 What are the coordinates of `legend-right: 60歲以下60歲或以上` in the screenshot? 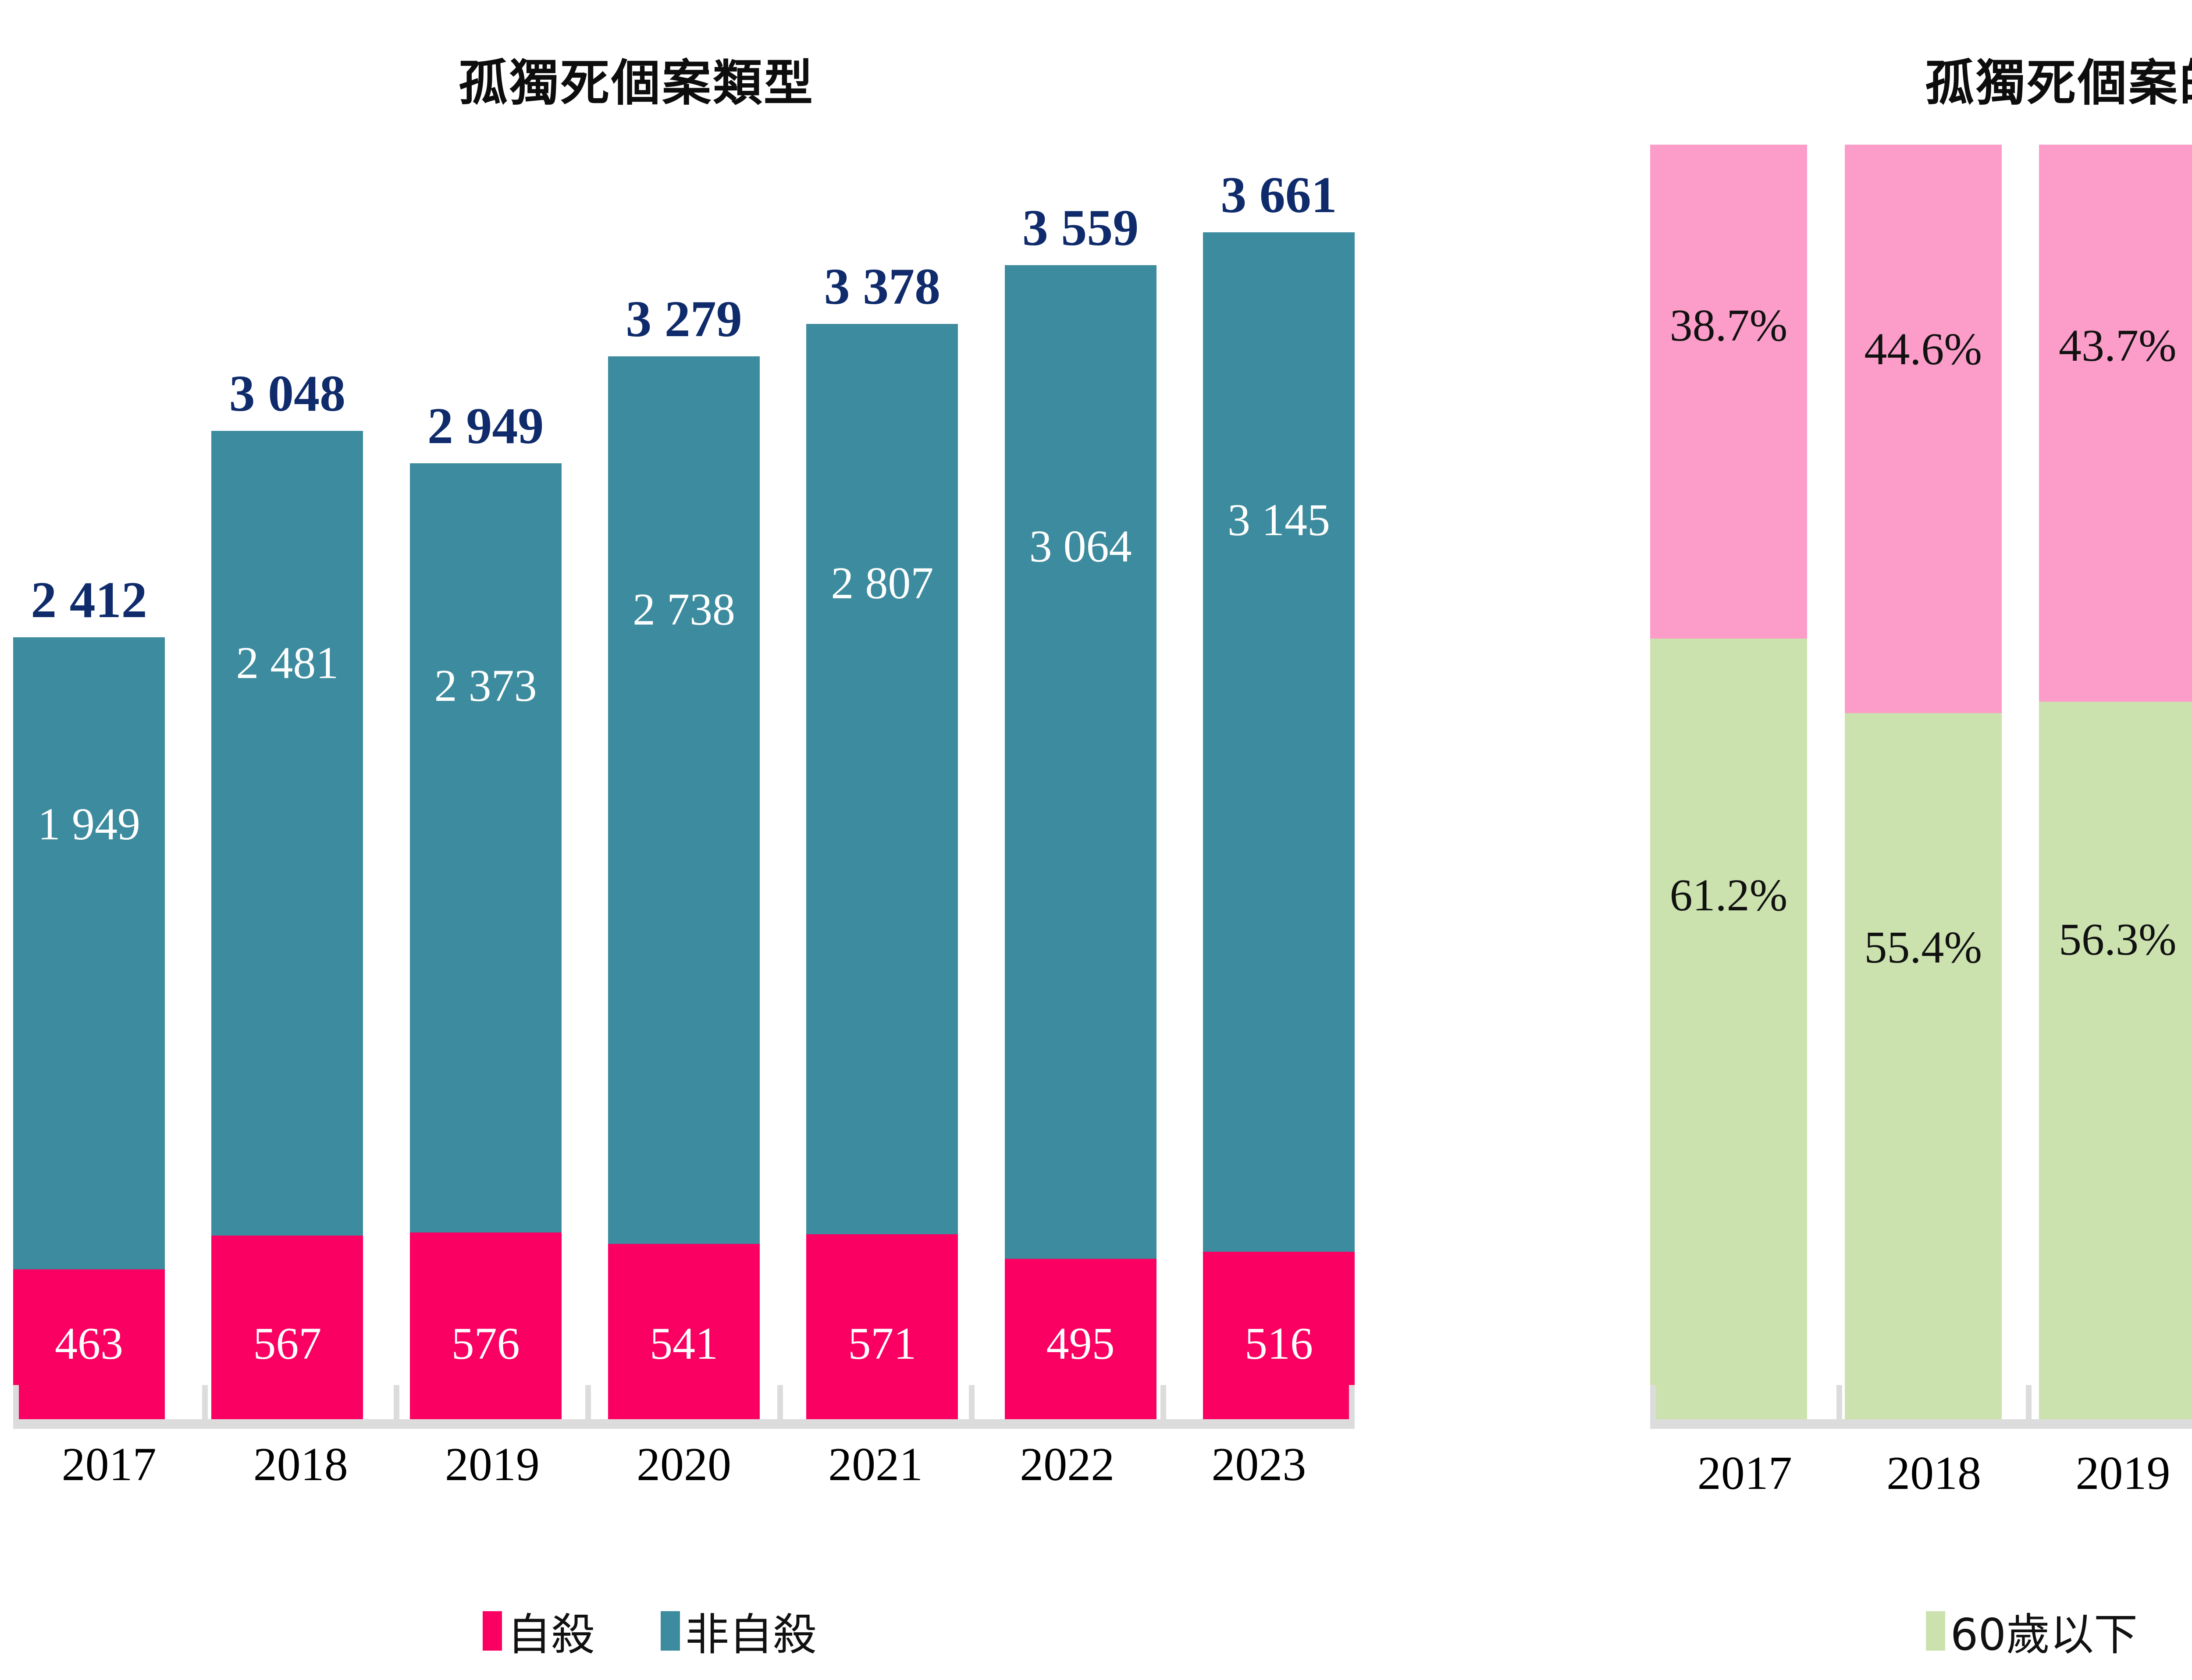 It's located at (1848, 1630).